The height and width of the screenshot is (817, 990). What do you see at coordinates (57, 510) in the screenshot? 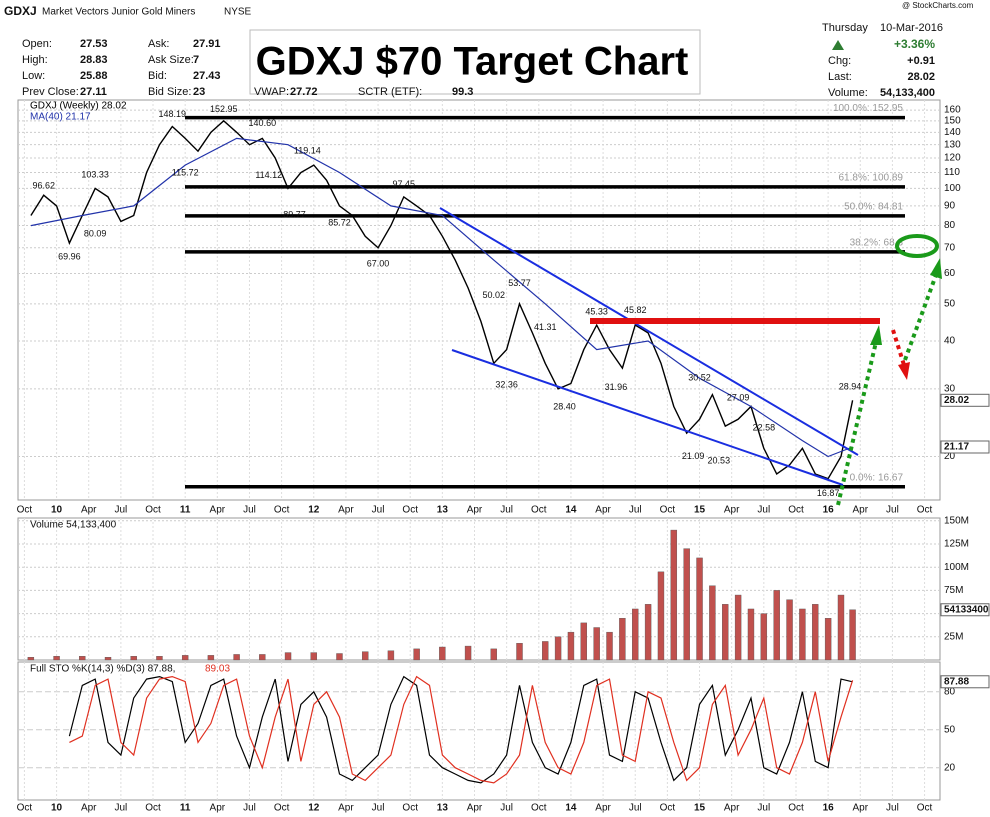
I see `x-tick-label: 10` at bounding box center [57, 510].